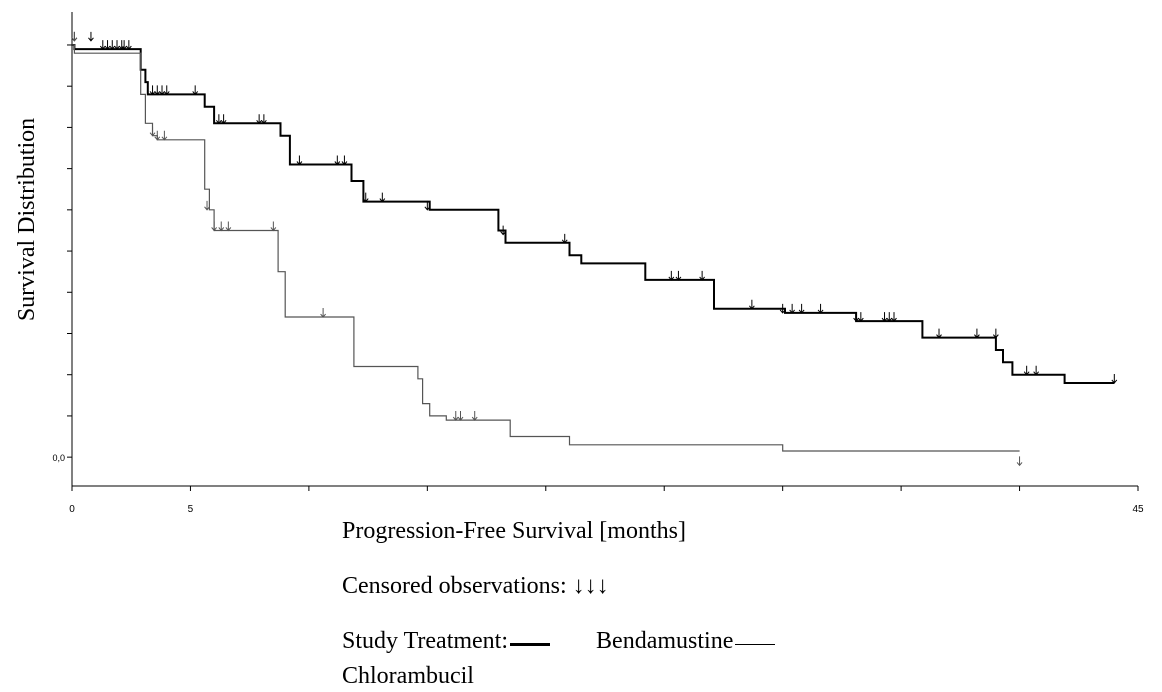 The image size is (1162, 692). Describe the element at coordinates (755, 644) in the screenshot. I see `legend-line-chlorambucil` at that location.